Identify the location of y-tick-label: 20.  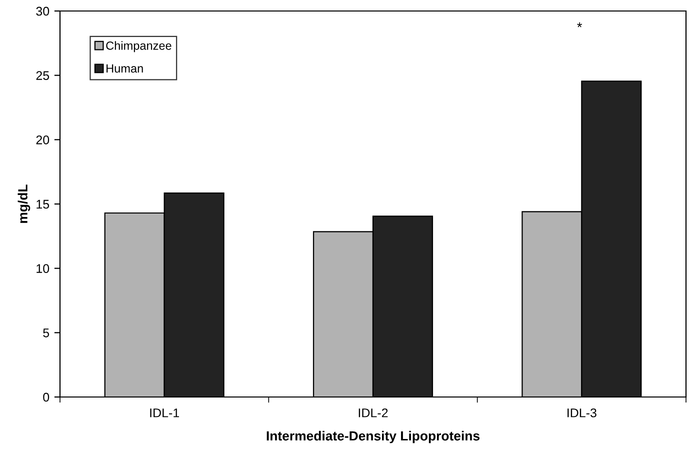
(43, 139).